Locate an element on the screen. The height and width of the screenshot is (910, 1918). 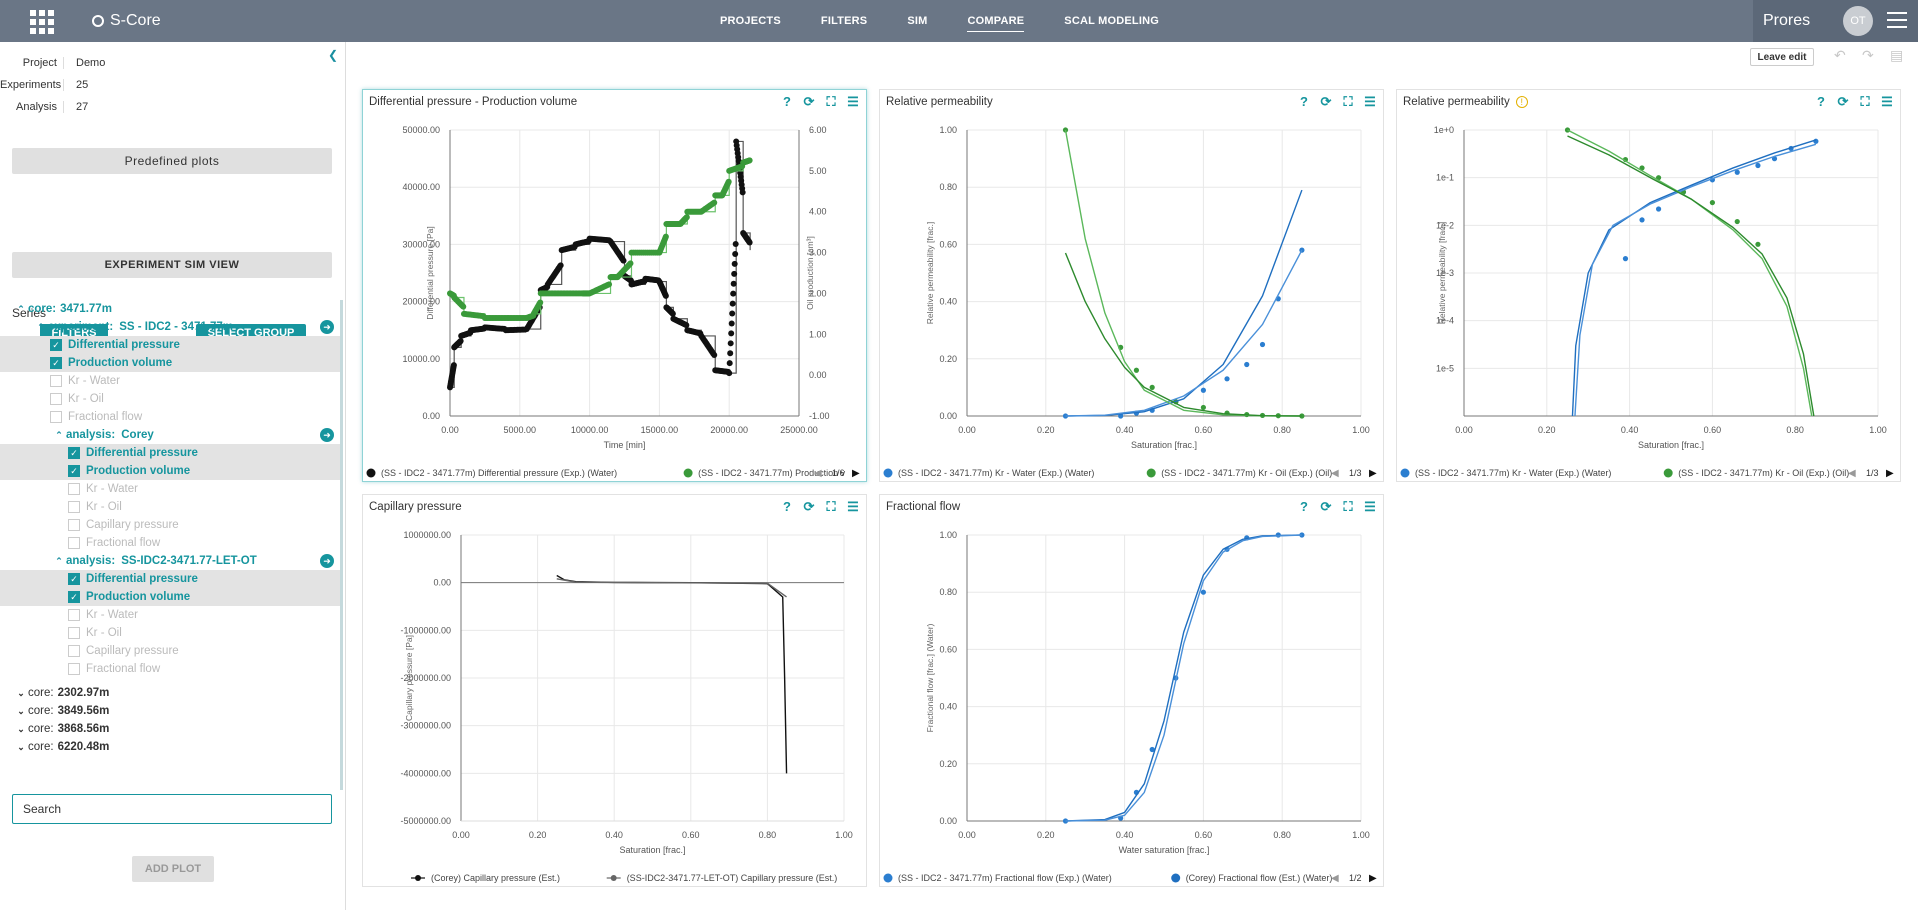
collapse-sidebar-icon: ❮ is located at coordinates (333, 55).